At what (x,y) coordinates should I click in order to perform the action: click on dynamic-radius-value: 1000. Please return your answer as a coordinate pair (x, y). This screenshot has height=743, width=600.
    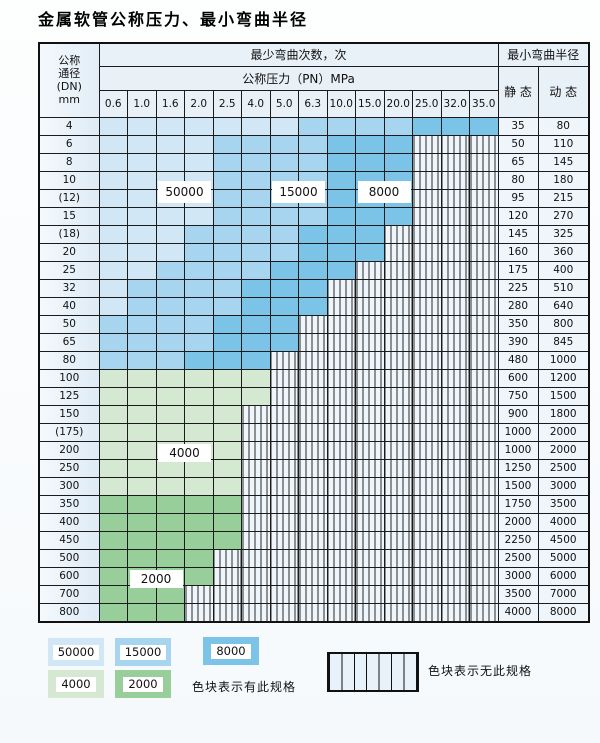
    Looking at the image, I should click on (563, 360).